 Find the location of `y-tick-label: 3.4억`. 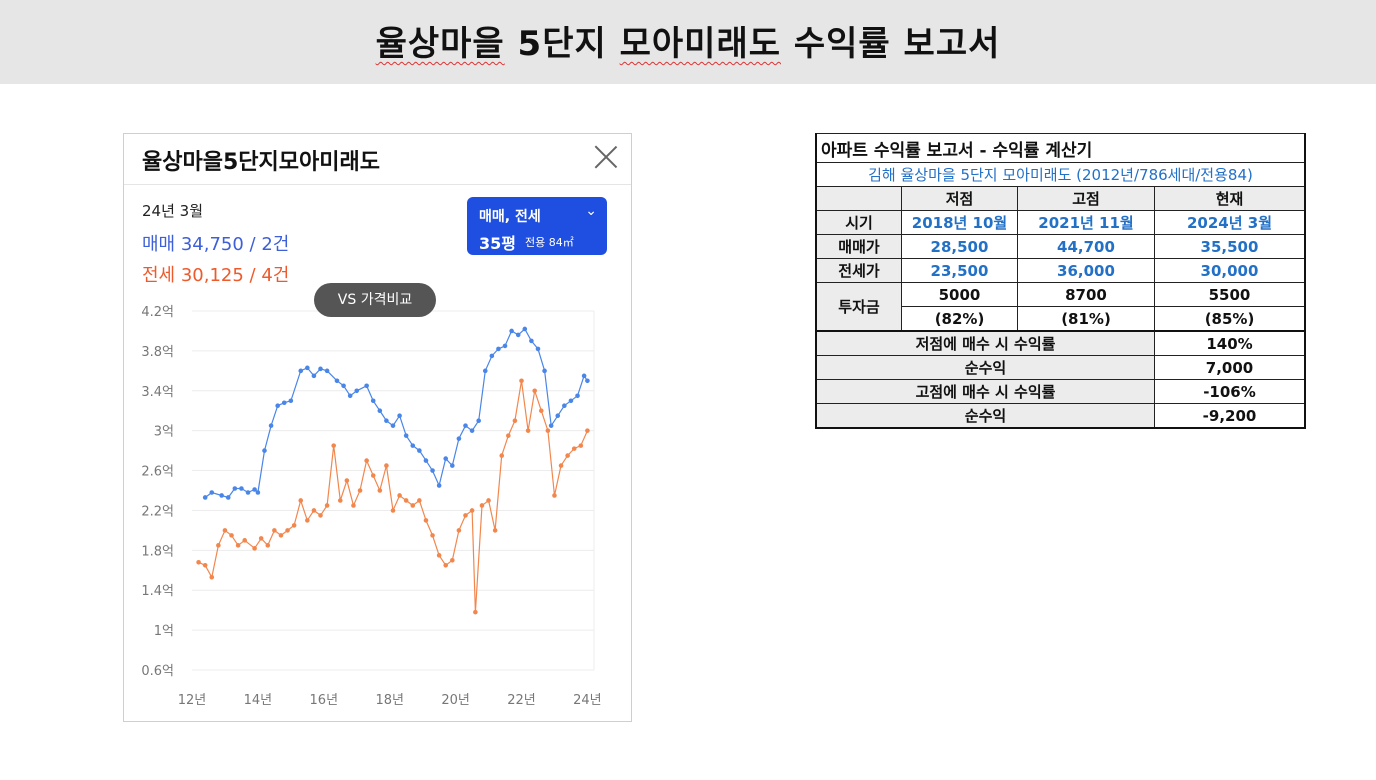

y-tick-label: 3.4억 is located at coordinates (157, 392).